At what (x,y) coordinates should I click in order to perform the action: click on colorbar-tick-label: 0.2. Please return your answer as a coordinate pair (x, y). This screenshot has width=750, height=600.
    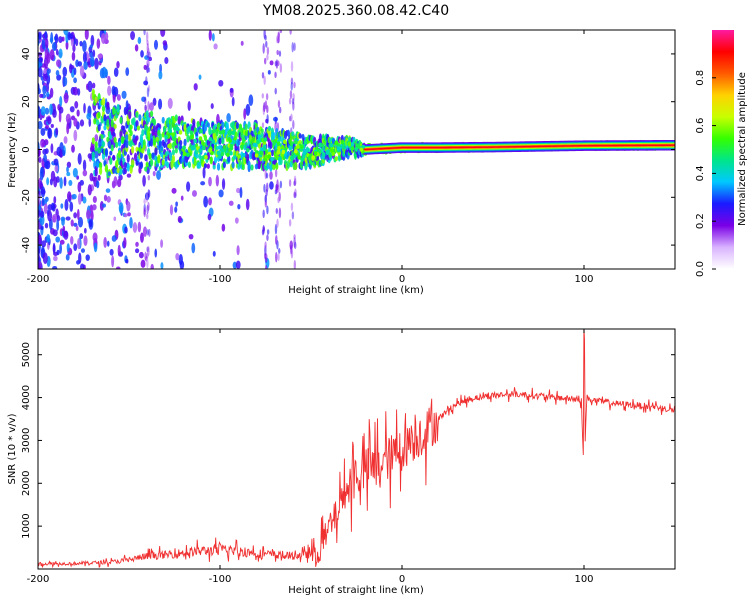
    Looking at the image, I should click on (700, 221).